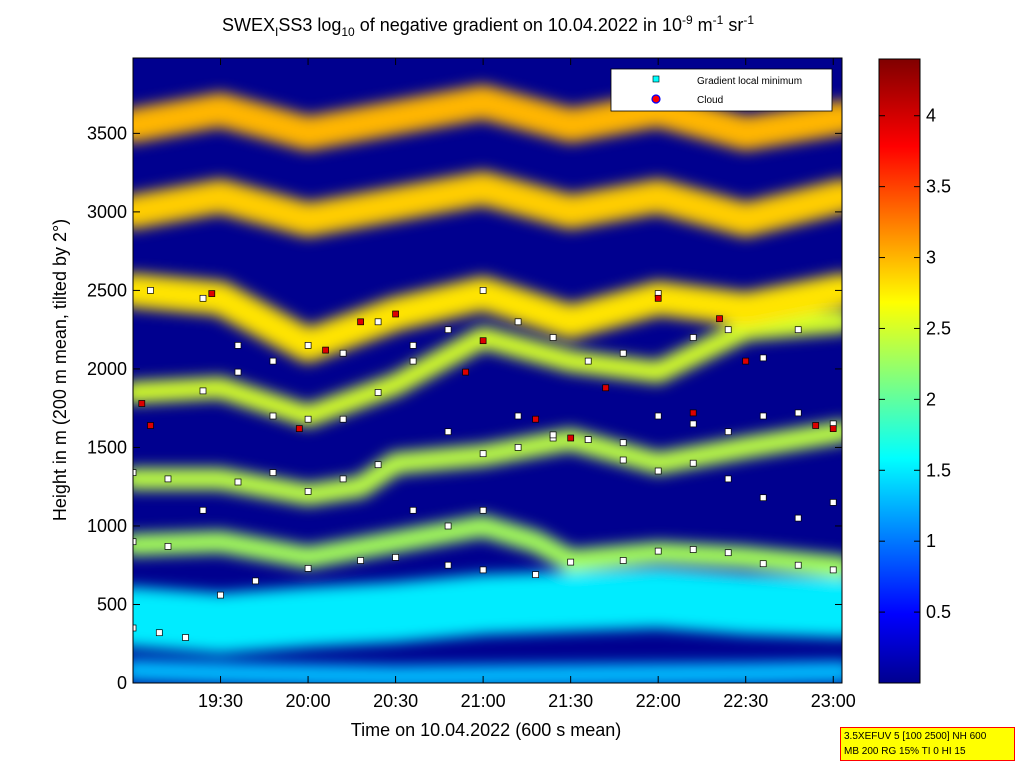  Describe the element at coordinates (107, 212) in the screenshot. I see `y-tick-label: 3000` at that location.